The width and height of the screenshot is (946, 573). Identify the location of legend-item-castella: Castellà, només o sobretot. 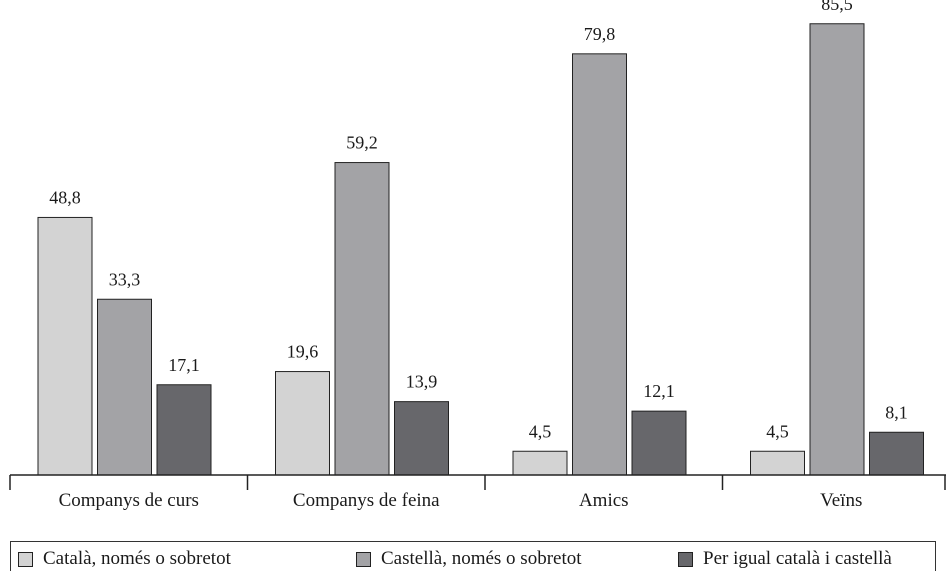
(469, 559).